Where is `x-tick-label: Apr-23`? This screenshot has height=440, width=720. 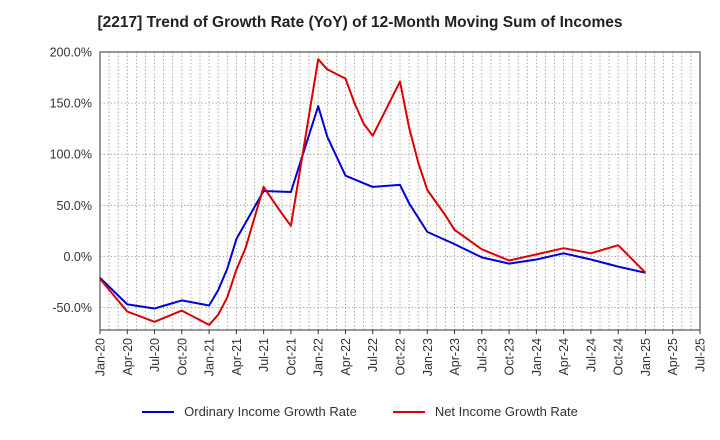 x-tick-label: Apr-23 is located at coordinates (455, 357).